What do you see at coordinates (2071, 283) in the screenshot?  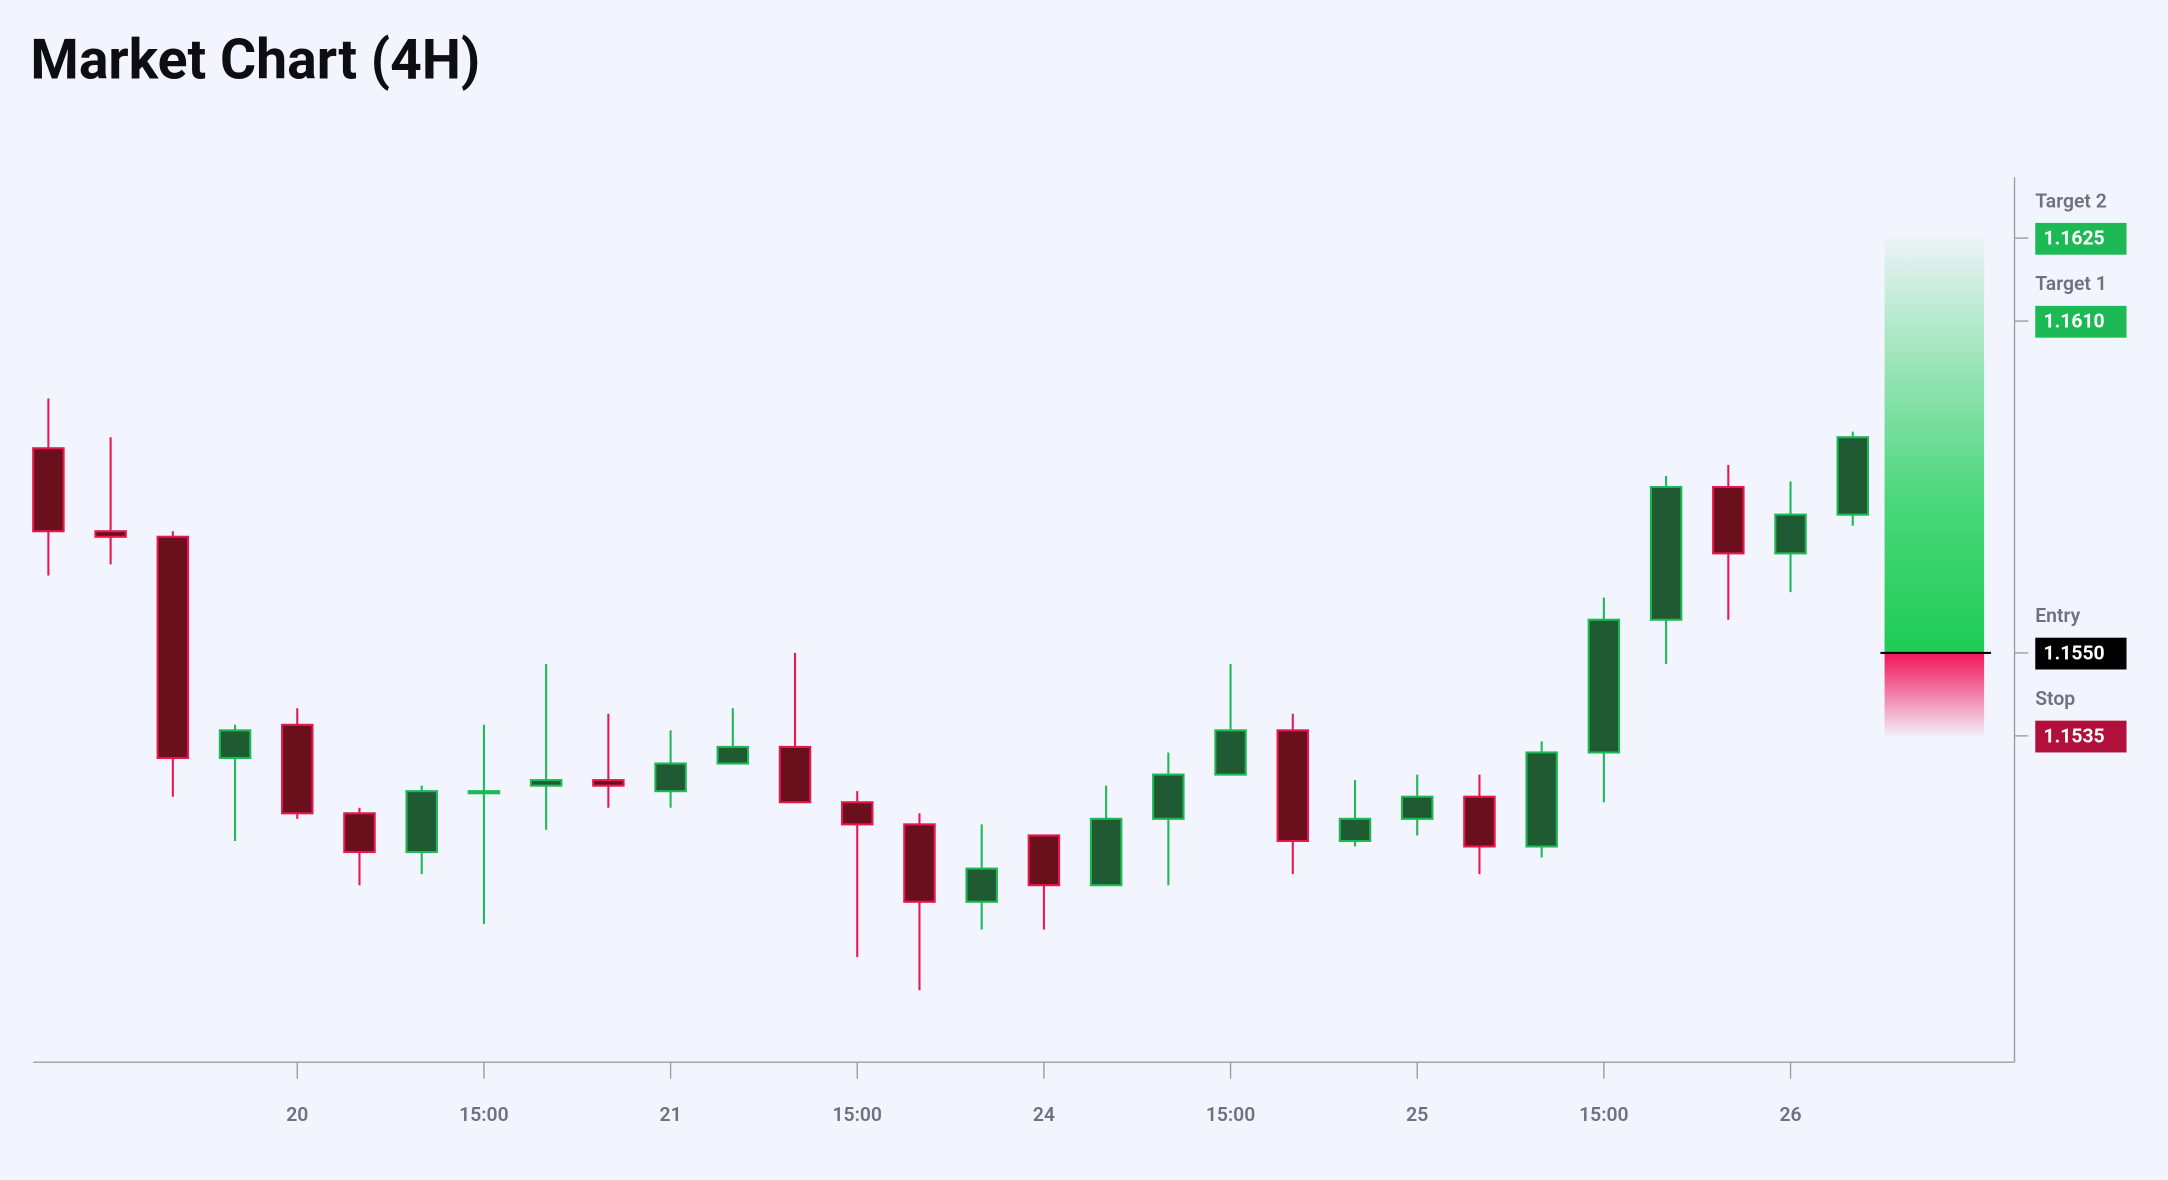 I see `level-name: Target 1` at bounding box center [2071, 283].